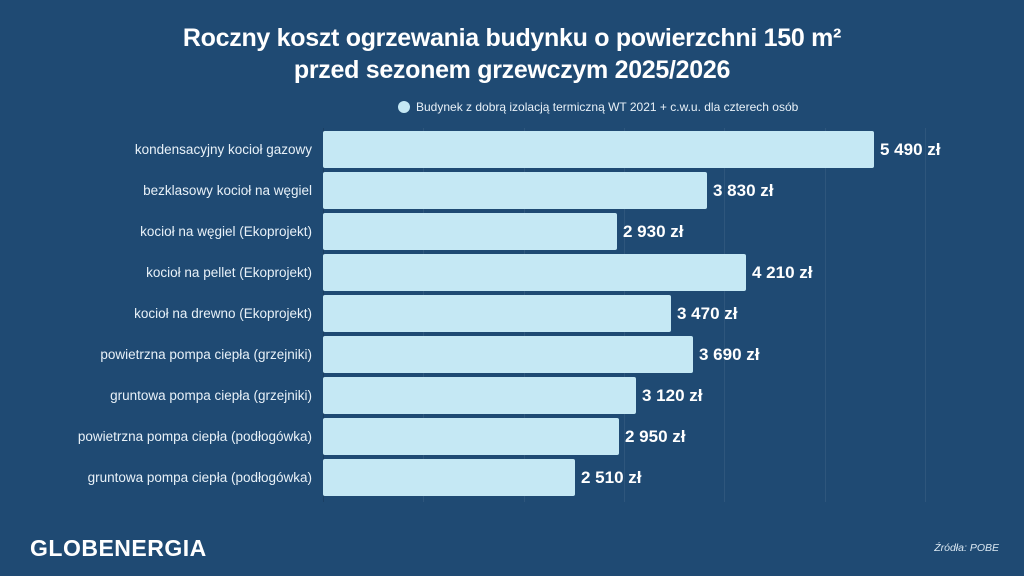 Image resolution: width=1024 pixels, height=576 pixels. What do you see at coordinates (611, 477) in the screenshot?
I see `bar-value-label: 2 510 zł` at bounding box center [611, 477].